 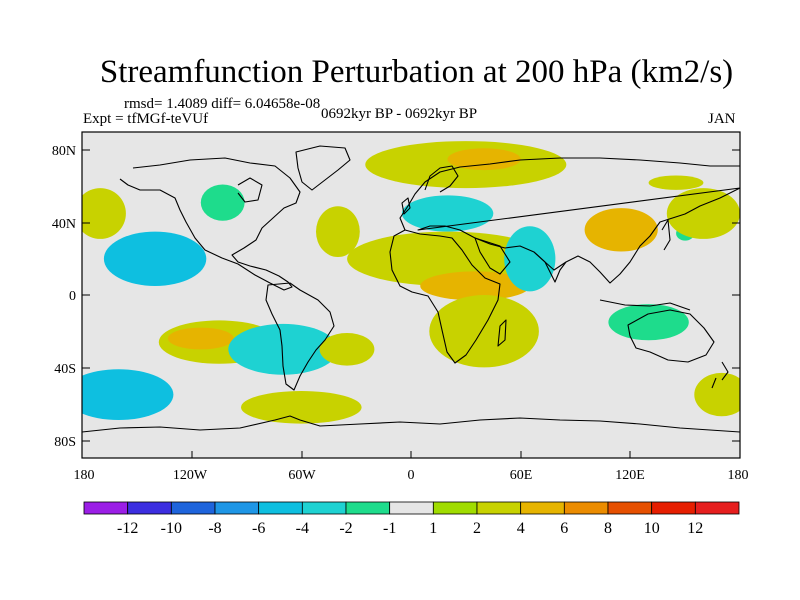 What do you see at coordinates (411, 519) in the screenshot?
I see `colorbar: -12 -10 -8 -6 -4 -2 -1 1 2 4 6 8 10 12` at bounding box center [411, 519].